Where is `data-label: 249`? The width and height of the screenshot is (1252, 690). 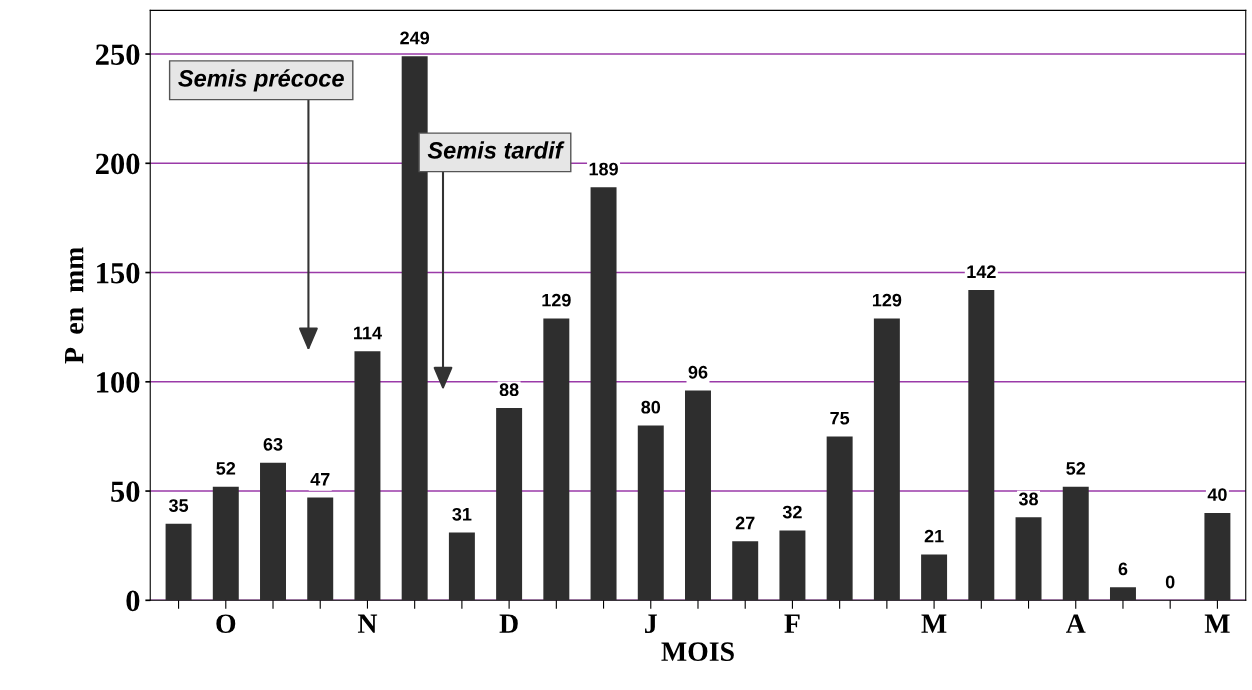 data-label: 249 is located at coordinates (415, 38).